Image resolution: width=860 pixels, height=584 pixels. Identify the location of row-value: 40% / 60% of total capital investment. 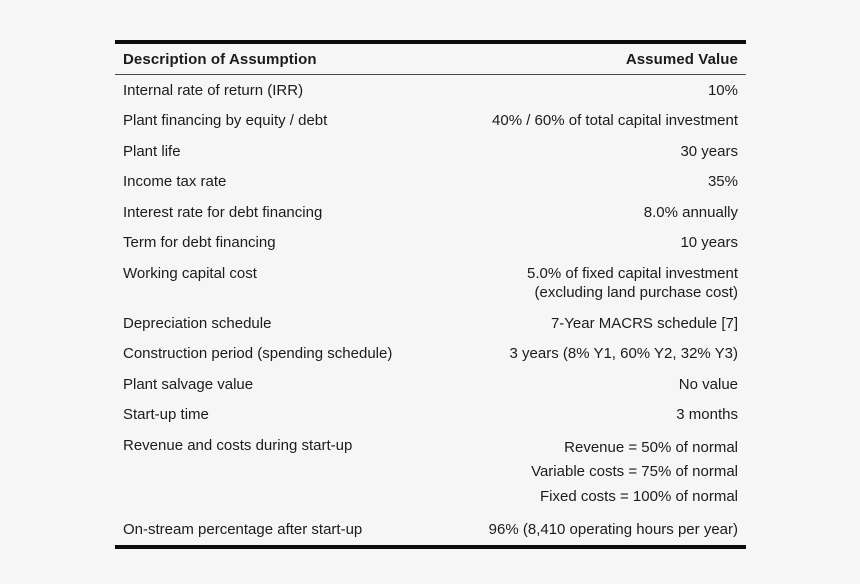
(615, 121).